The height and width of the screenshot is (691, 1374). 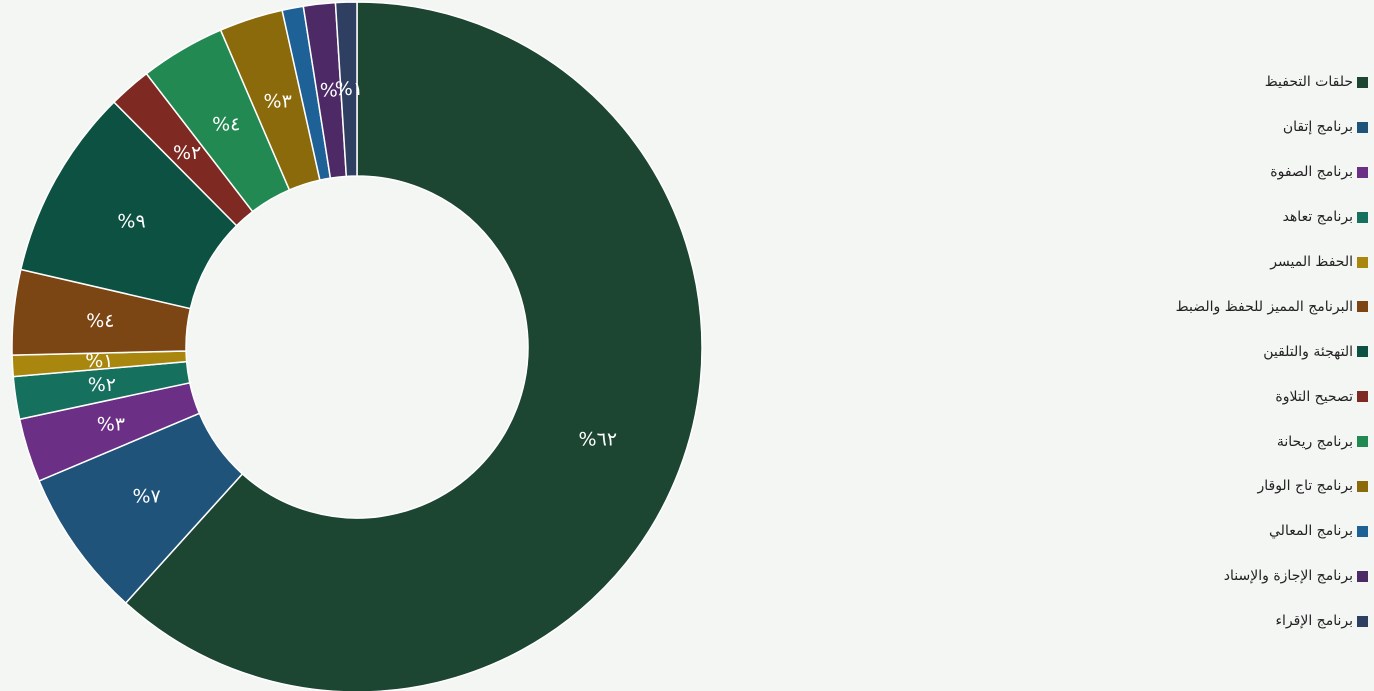 I want to click on legend-item: برنامج تاج الوقار, so click(x=1234, y=486).